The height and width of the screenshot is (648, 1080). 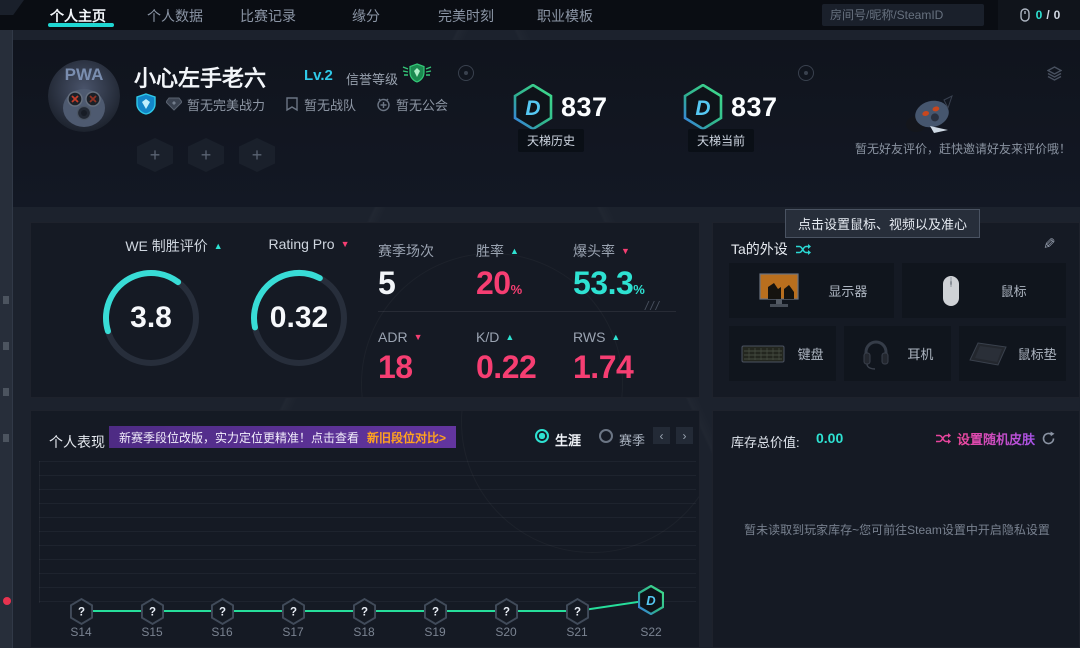 I want to click on radio-season, so click(x=606, y=436).